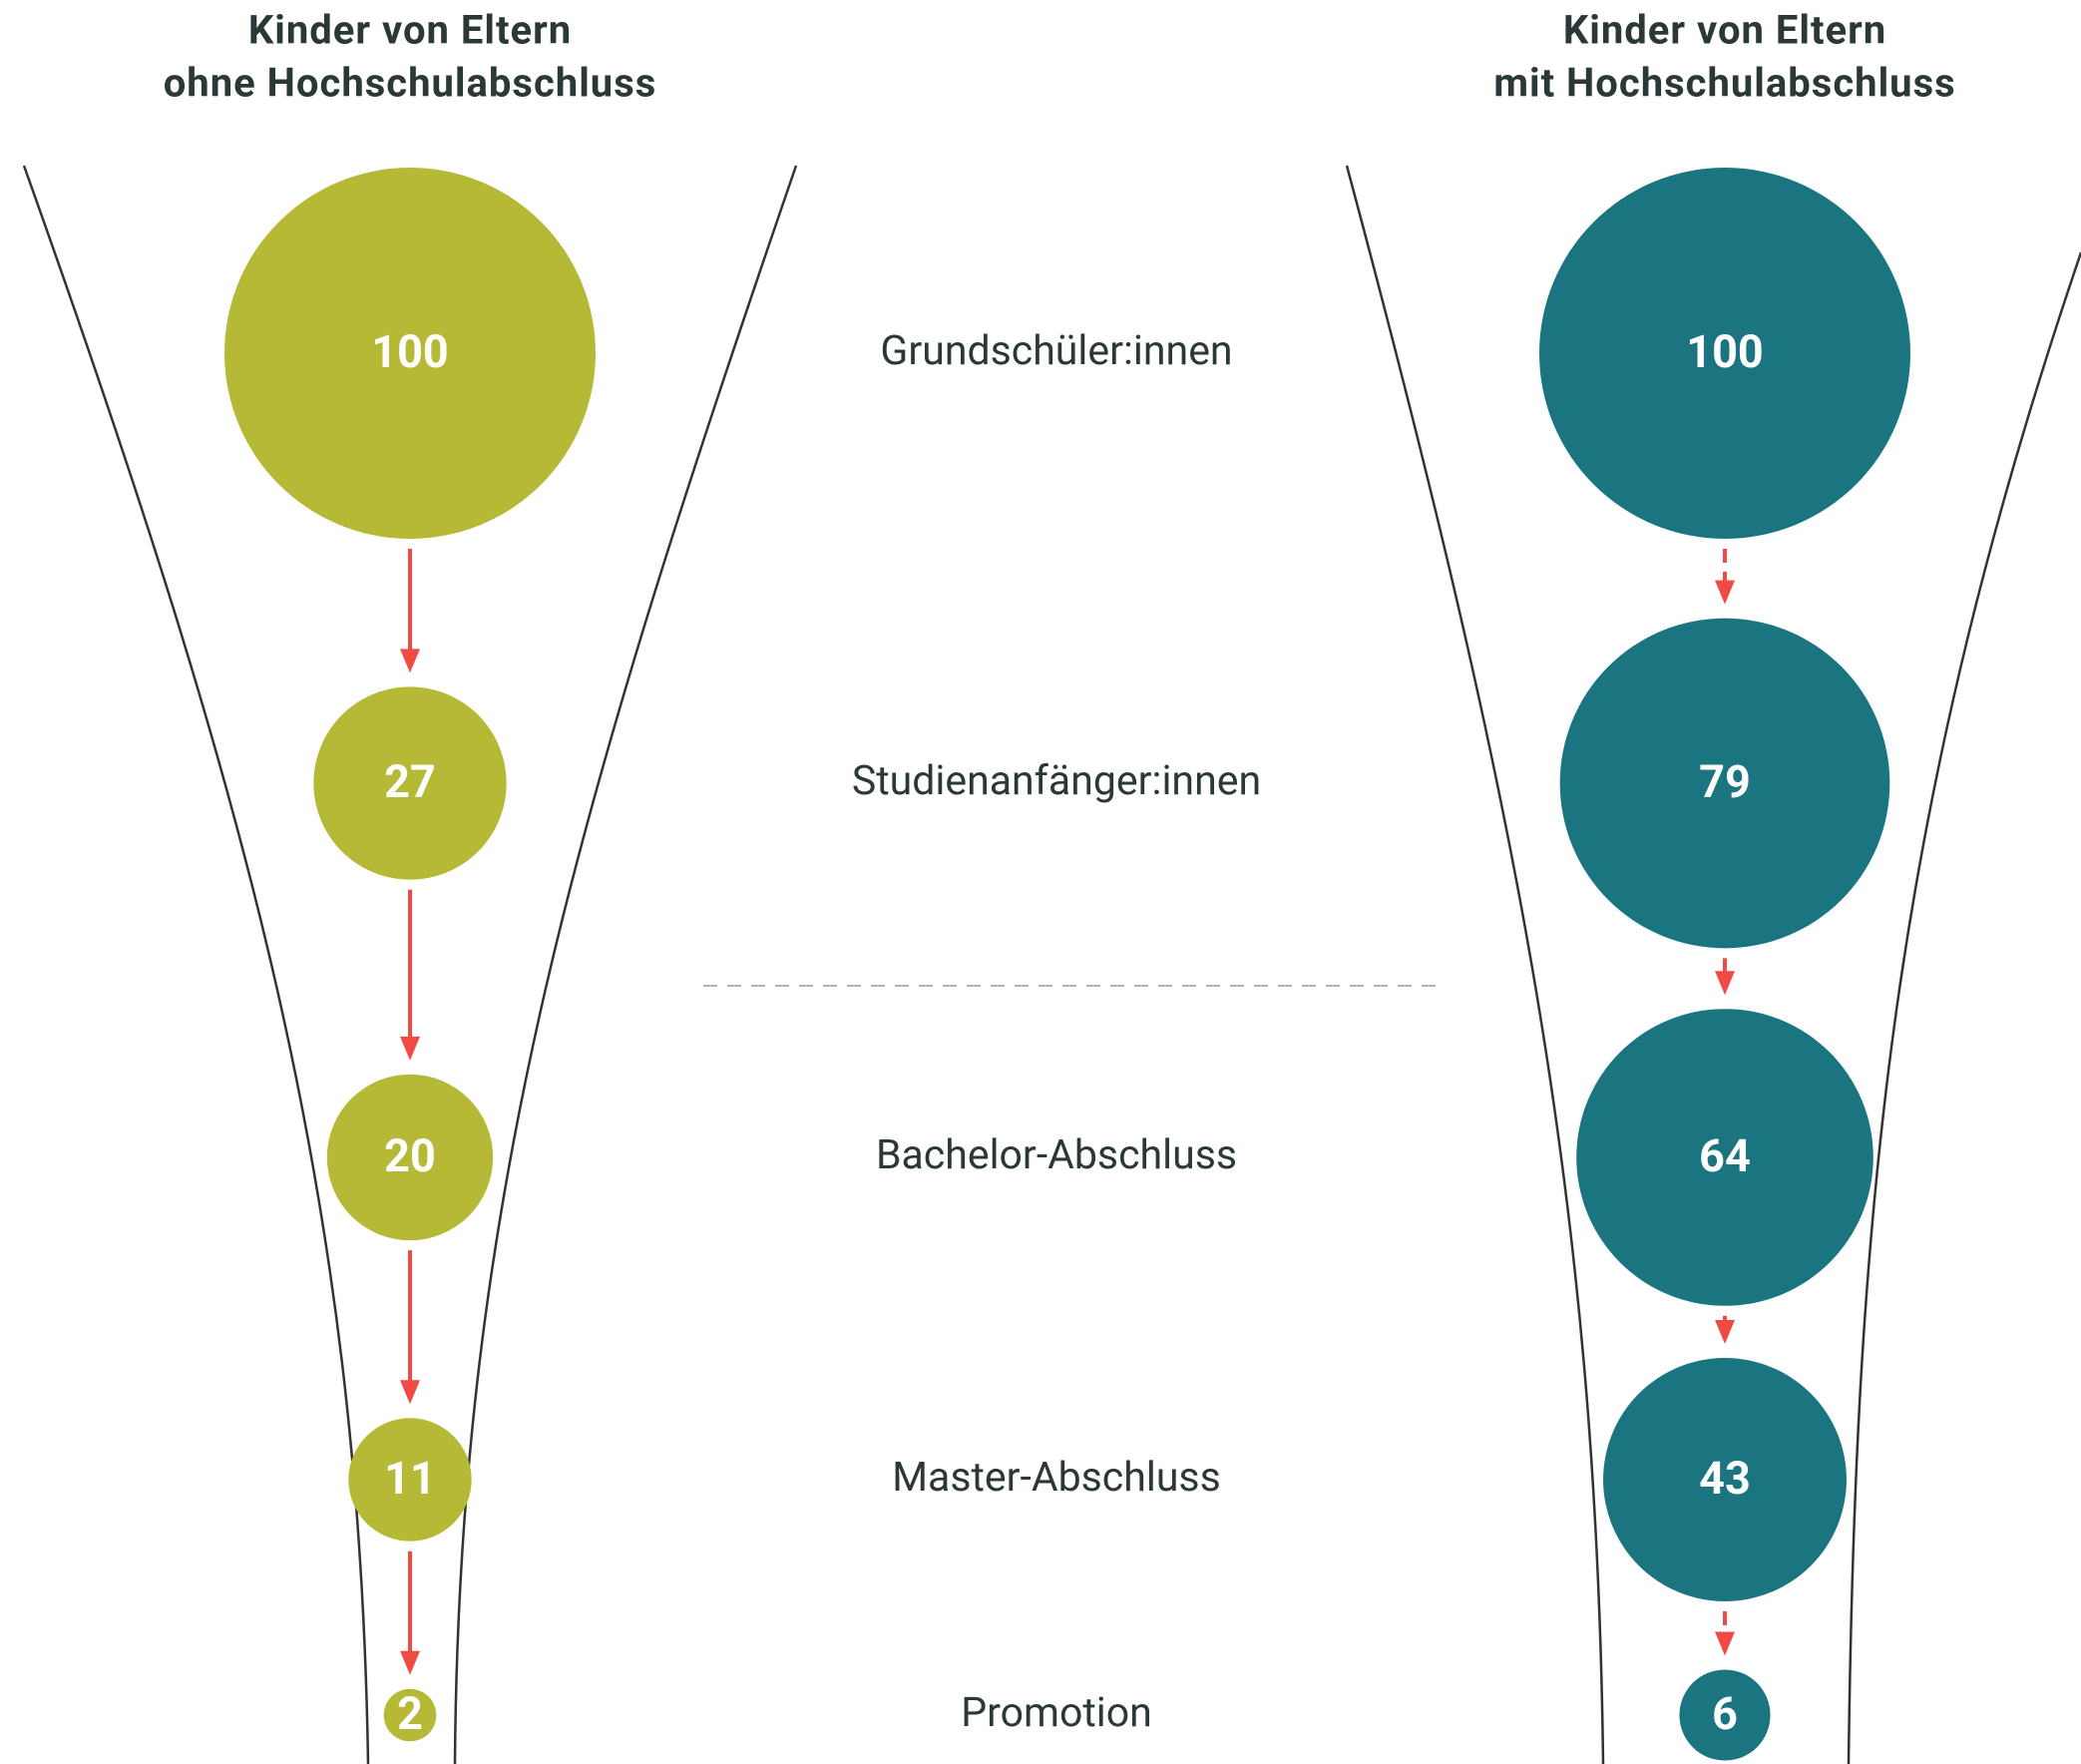  I want to click on bubble-label: 11, so click(410, 1478).